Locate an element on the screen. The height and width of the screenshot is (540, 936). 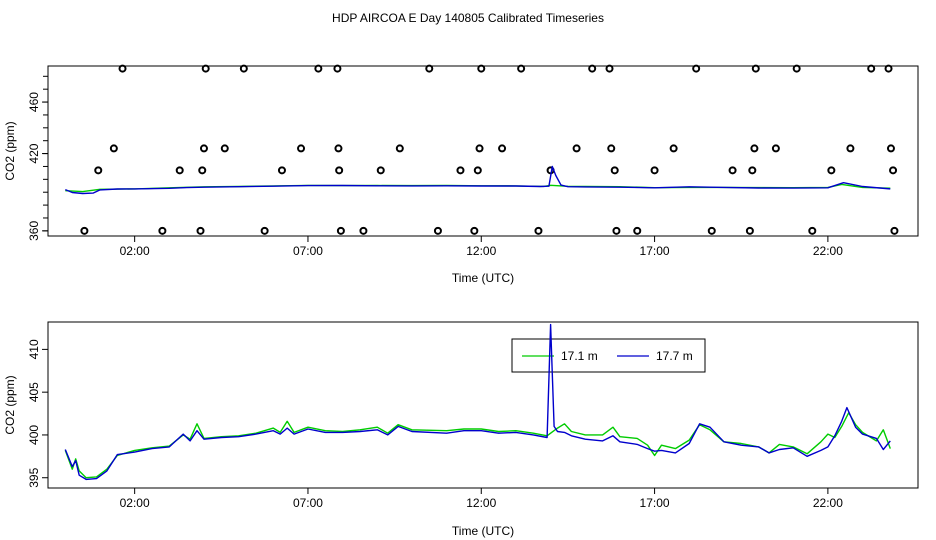
top-x-tick-label: 02:00 is located at coordinates (135, 251).